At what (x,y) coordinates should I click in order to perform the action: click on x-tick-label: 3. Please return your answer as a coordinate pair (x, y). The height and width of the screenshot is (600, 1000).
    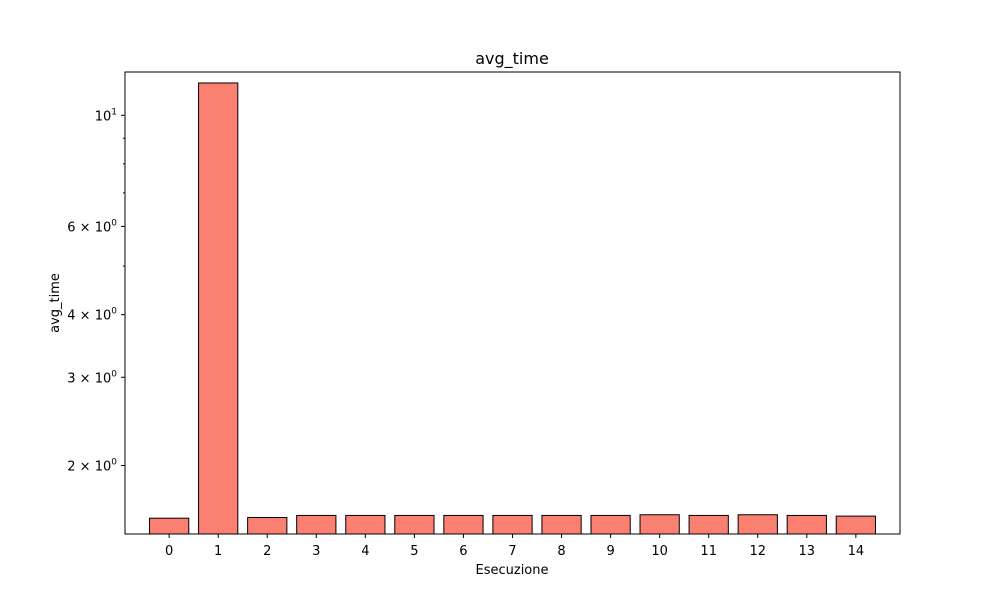
    Looking at the image, I should click on (316, 551).